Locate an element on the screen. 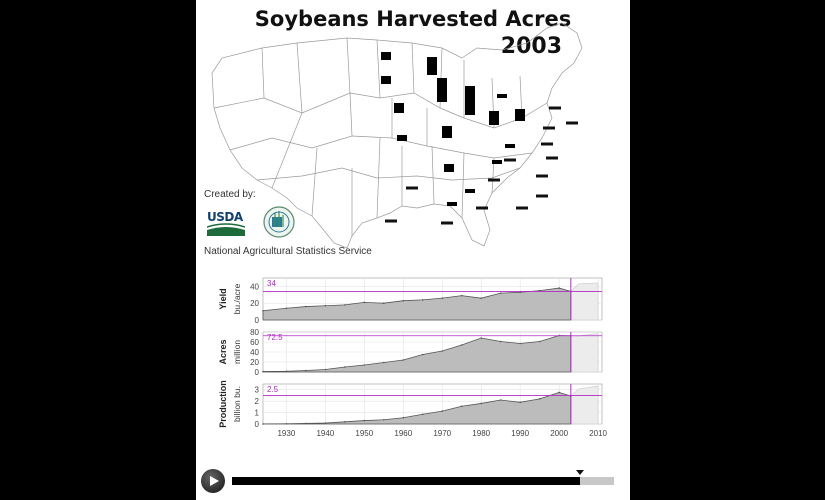 The width and height of the screenshot is (825, 500). y-tick-label: 60 is located at coordinates (254, 342).